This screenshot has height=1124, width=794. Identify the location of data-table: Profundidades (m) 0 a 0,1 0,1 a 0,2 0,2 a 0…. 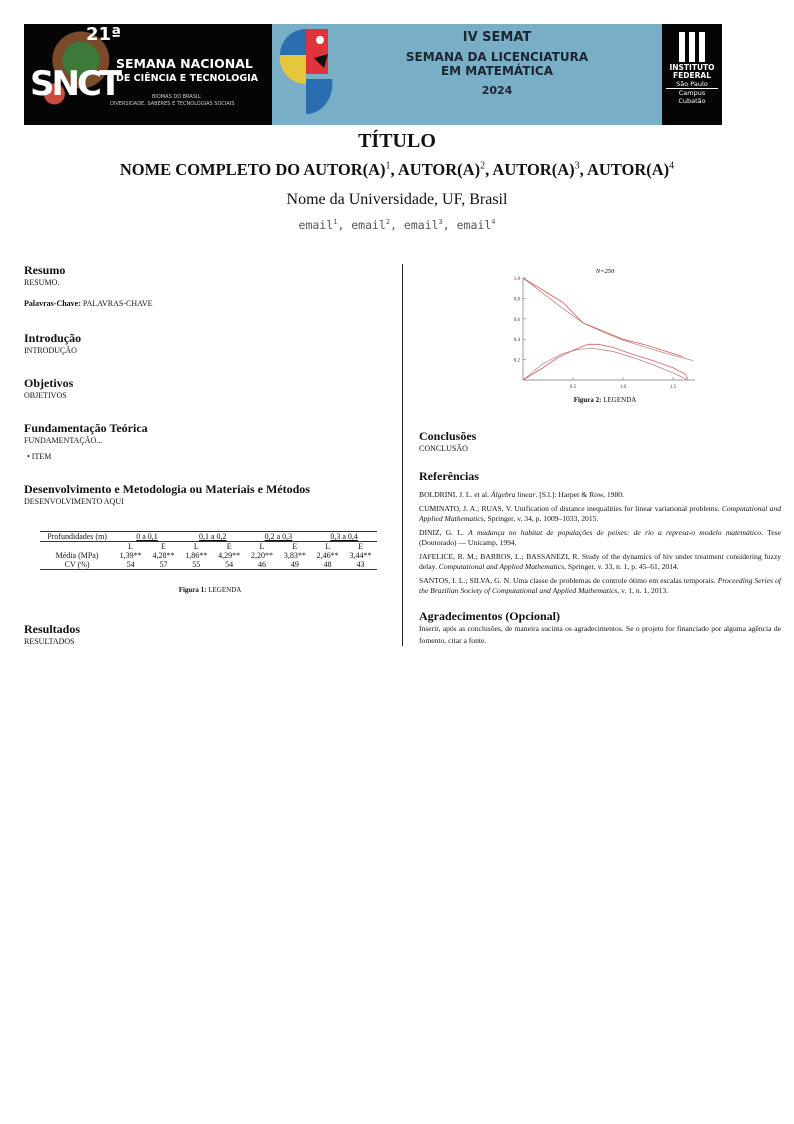
(208, 550).